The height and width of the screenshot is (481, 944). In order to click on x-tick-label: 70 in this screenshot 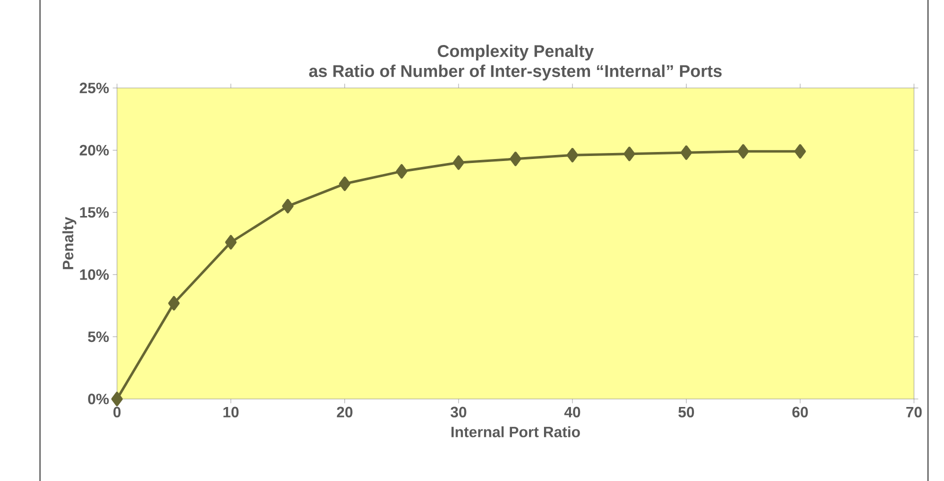, I will do `click(914, 412)`.